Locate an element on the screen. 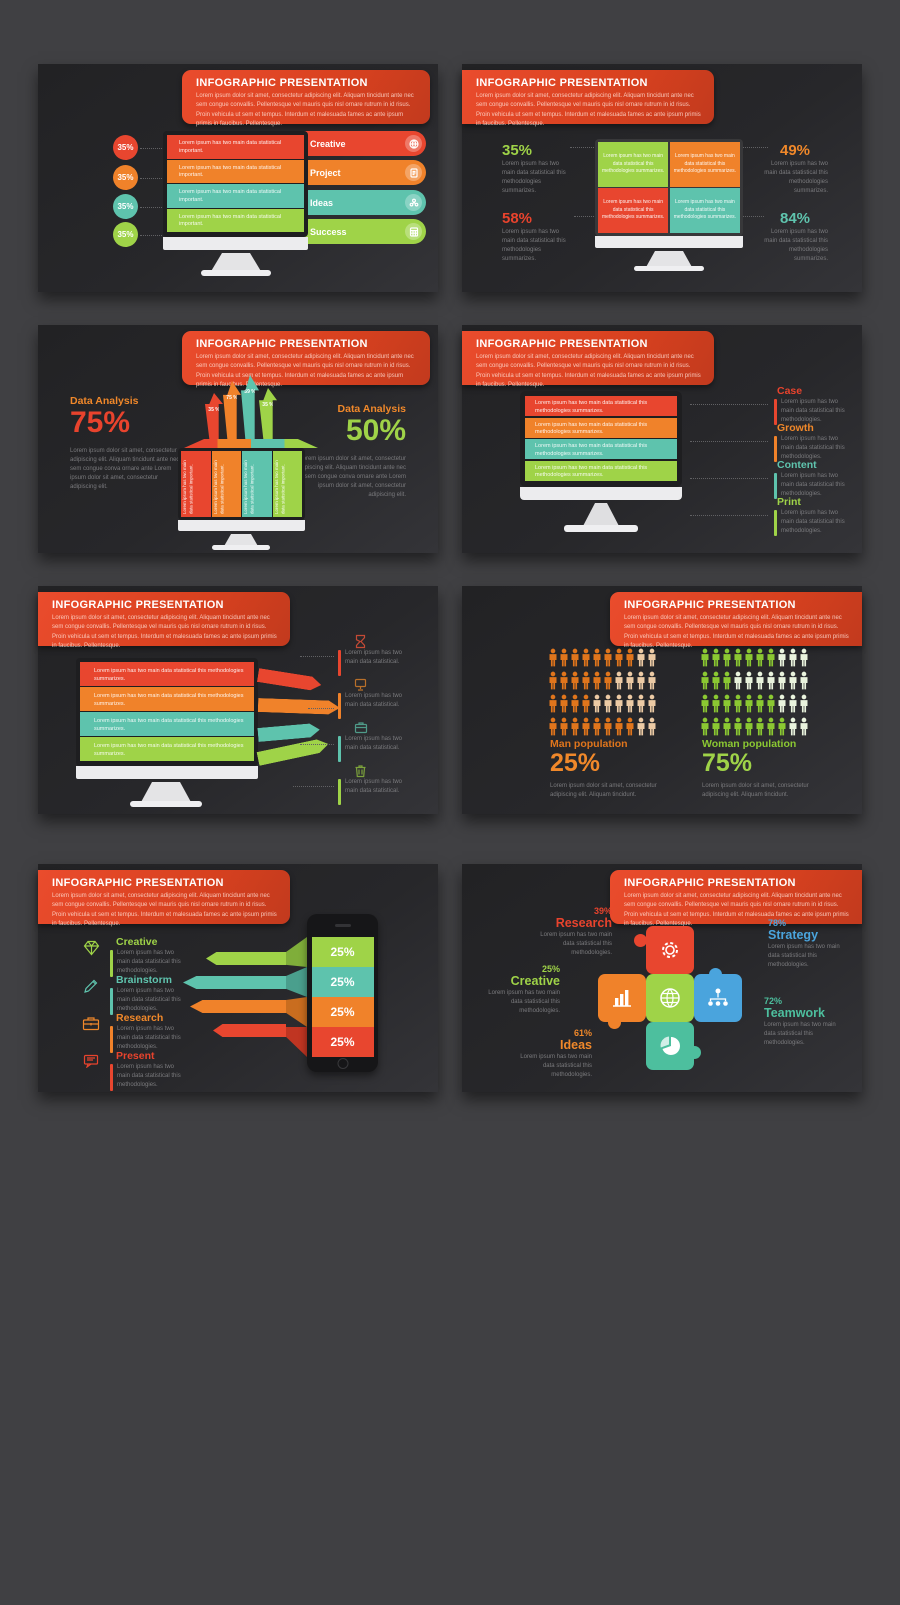 This screenshot has height=1605, width=900. puzzle-stat-name: Ideas is located at coordinates (576, 1045).